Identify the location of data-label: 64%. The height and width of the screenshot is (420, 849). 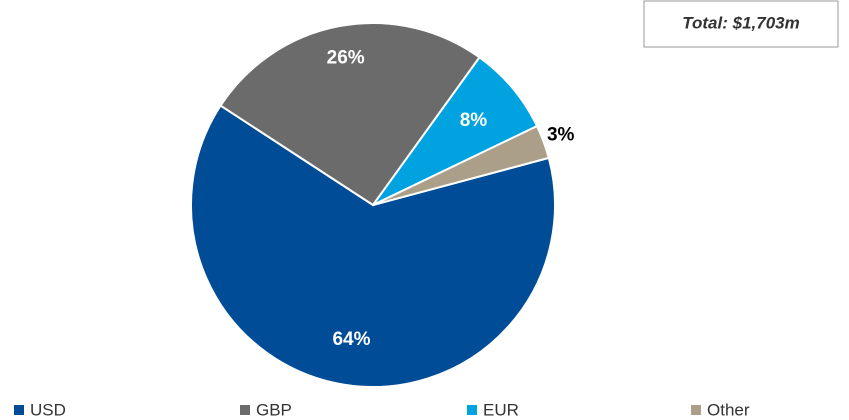
(351, 339).